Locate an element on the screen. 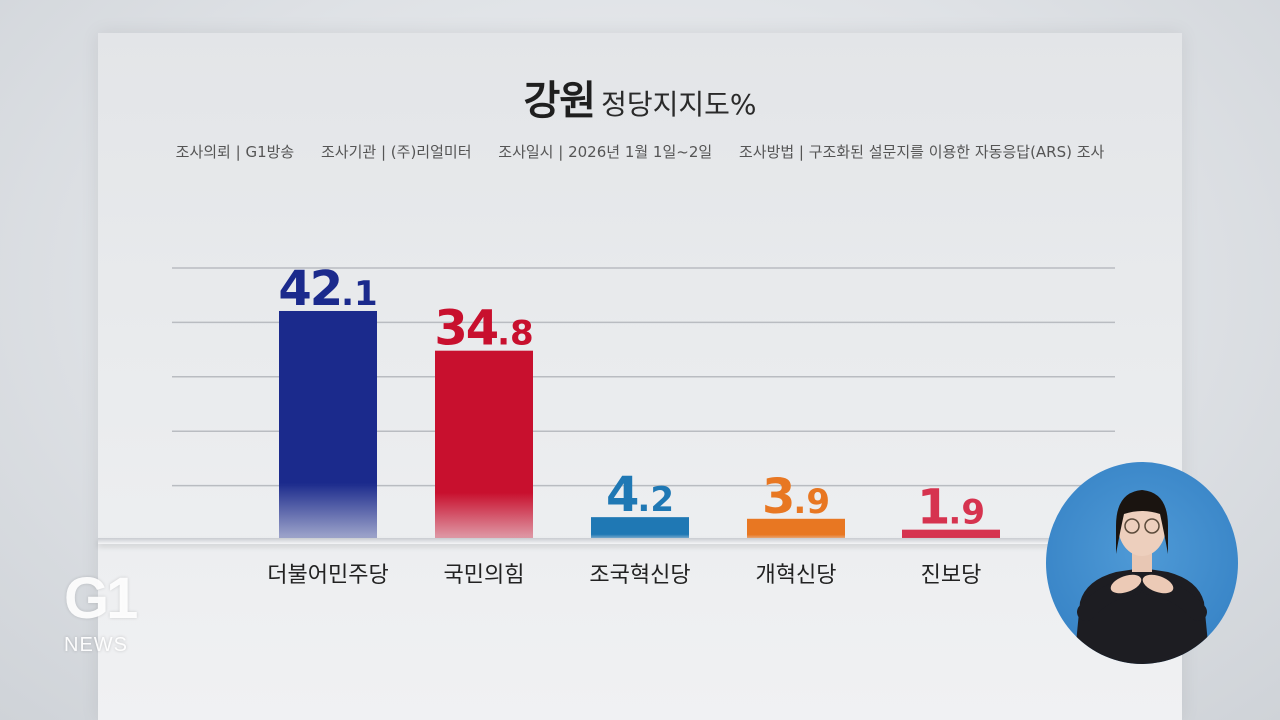 The width and height of the screenshot is (1280, 720). category-label-4: 개혁신당 is located at coordinates (796, 575).